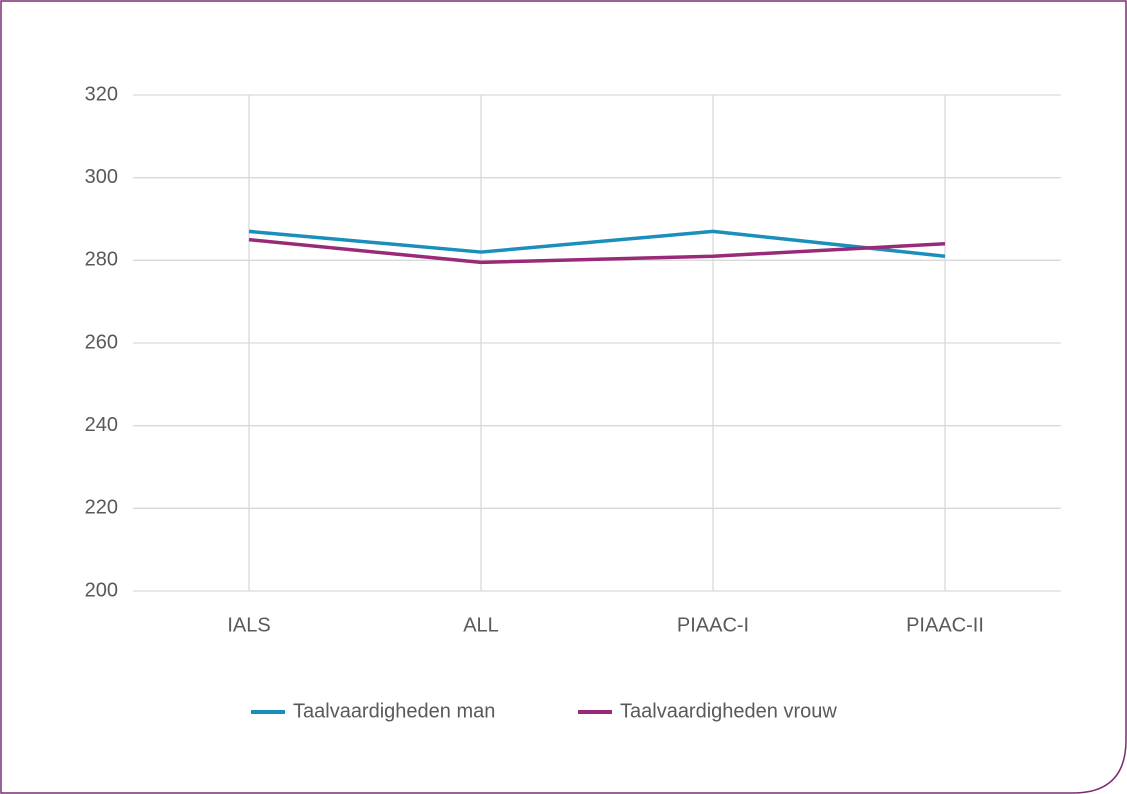 This screenshot has height=794, width=1127. What do you see at coordinates (481, 625) in the screenshot?
I see `x-tick-label: ALL` at bounding box center [481, 625].